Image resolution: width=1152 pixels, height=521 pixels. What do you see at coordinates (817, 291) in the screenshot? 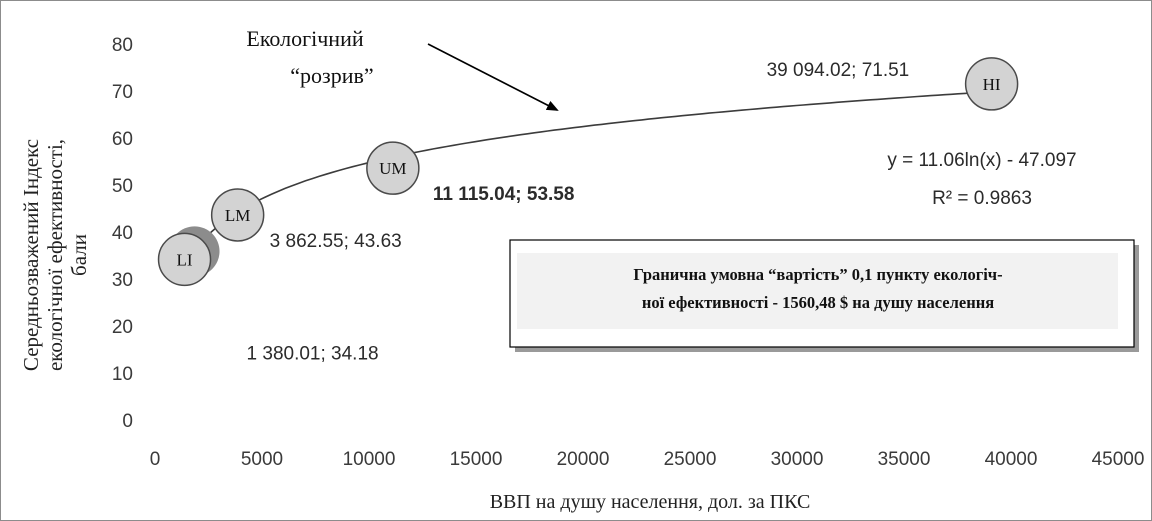
I see `info-box-inner` at bounding box center [817, 291].